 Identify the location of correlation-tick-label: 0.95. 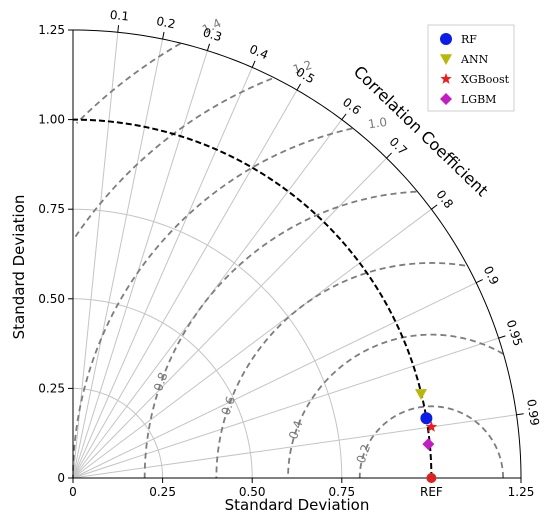
(515, 333).